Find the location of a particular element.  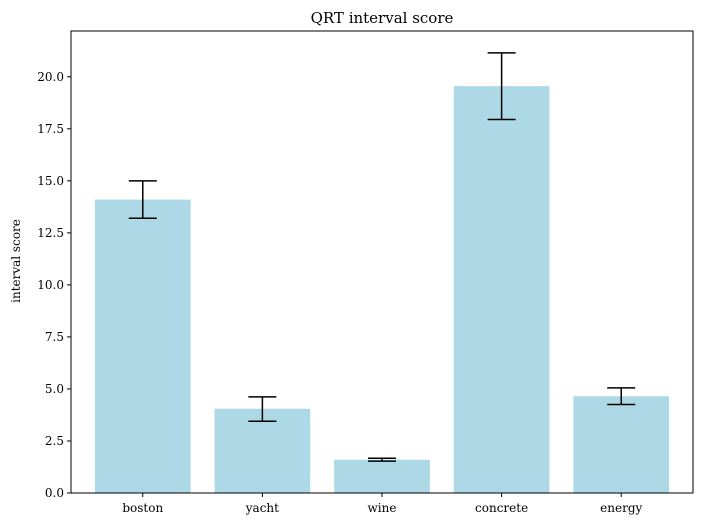

bar-energy is located at coordinates (621, 444).